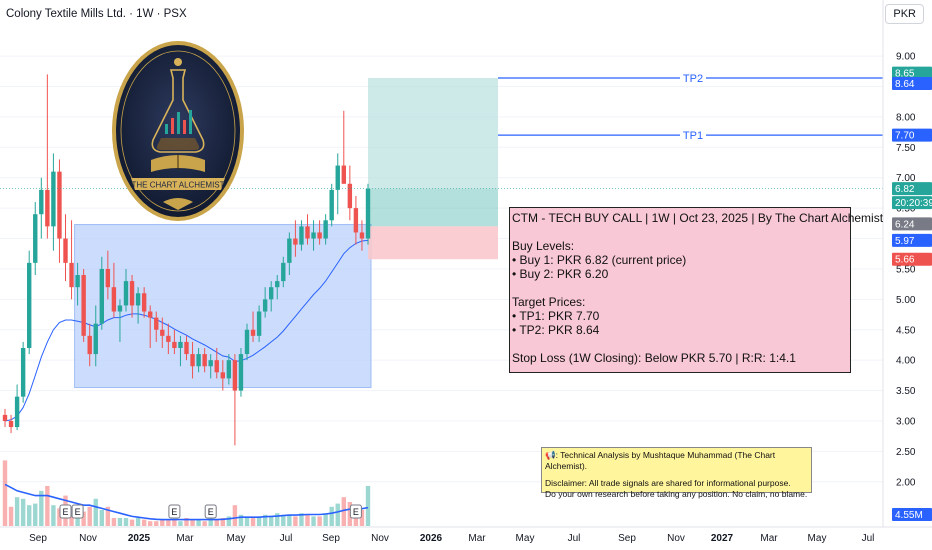  What do you see at coordinates (433, 207) in the screenshot?
I see `entry-zone` at bounding box center [433, 207].